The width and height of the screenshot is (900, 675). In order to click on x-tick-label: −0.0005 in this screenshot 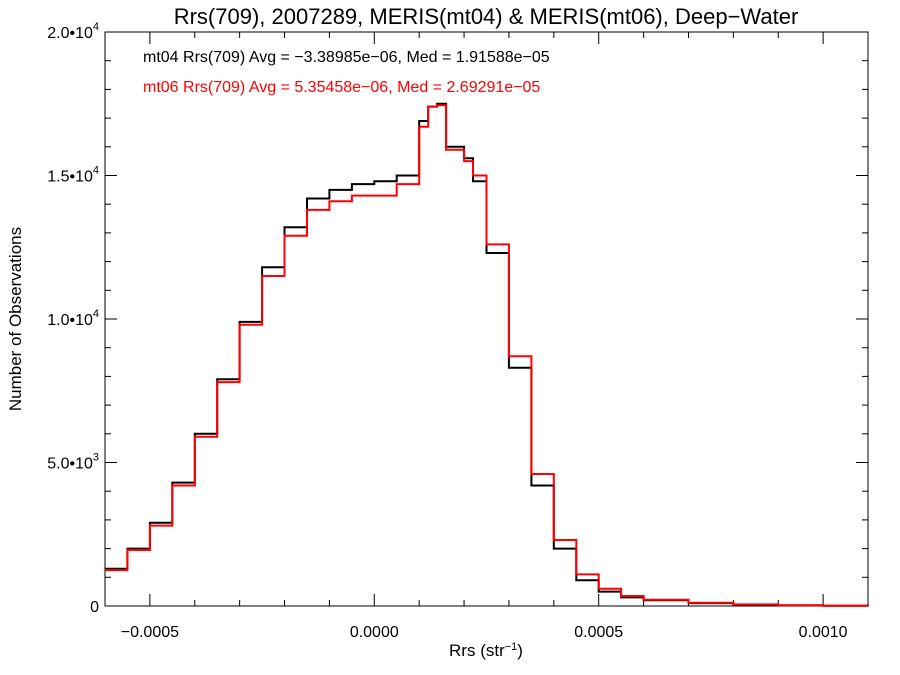, I will do `click(150, 632)`.